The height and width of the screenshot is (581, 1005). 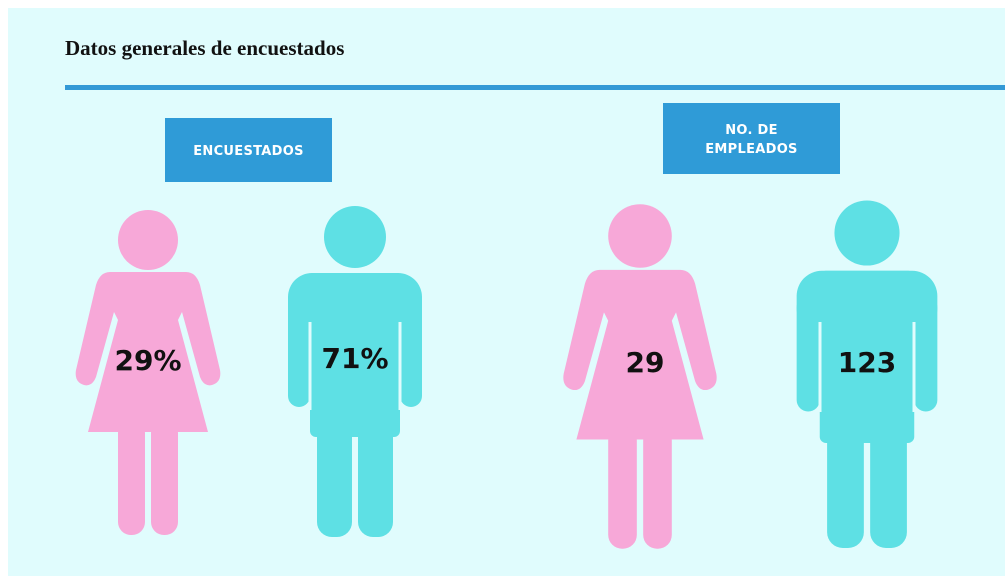 I want to click on label: NO. DE, so click(x=751, y=130).